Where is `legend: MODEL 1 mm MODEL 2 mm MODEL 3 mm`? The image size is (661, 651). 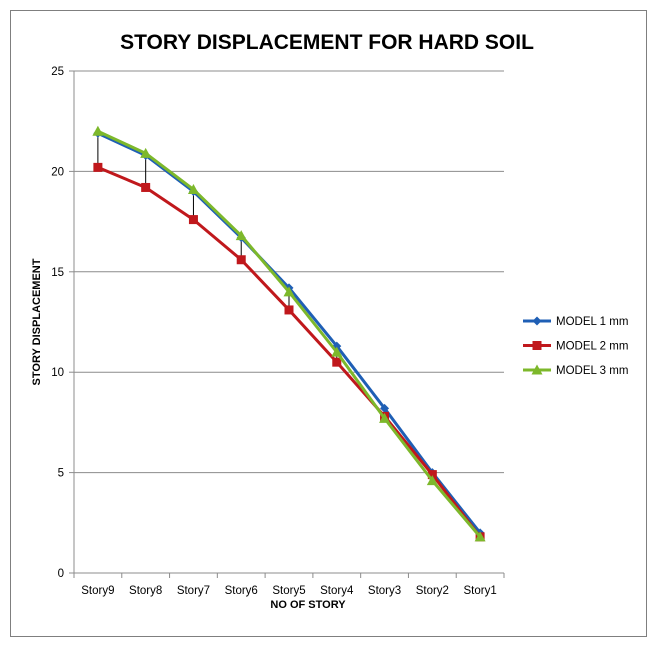
legend: MODEL 1 mm MODEL 2 mm MODEL 3 mm is located at coordinates (575, 346).